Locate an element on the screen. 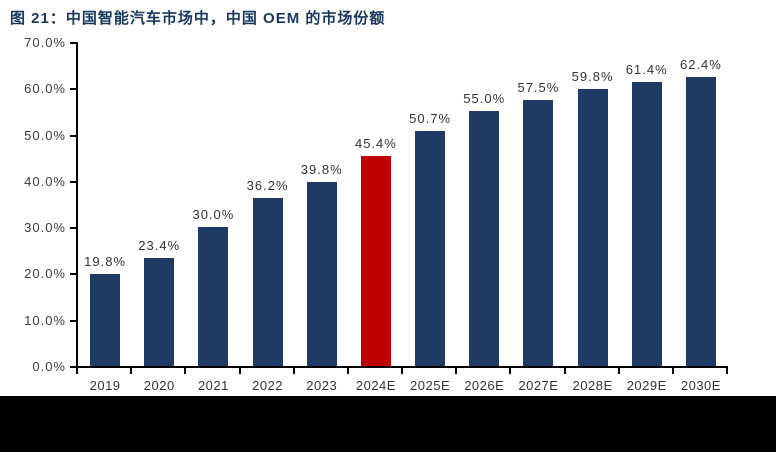 Image resolution: width=776 pixels, height=452 pixels. x-tick-label: 2021 is located at coordinates (213, 385).